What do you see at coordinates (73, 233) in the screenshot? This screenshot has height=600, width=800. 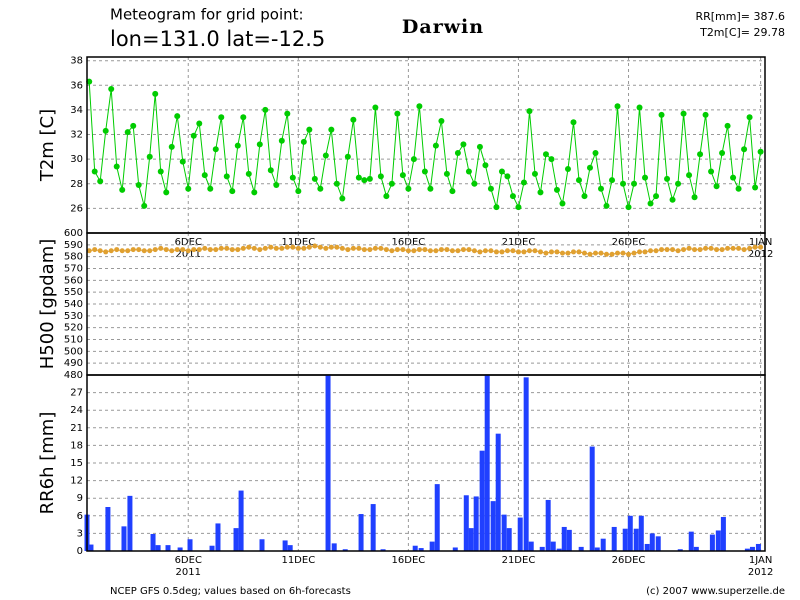 I see `y-tick-label: 600` at bounding box center [73, 233].